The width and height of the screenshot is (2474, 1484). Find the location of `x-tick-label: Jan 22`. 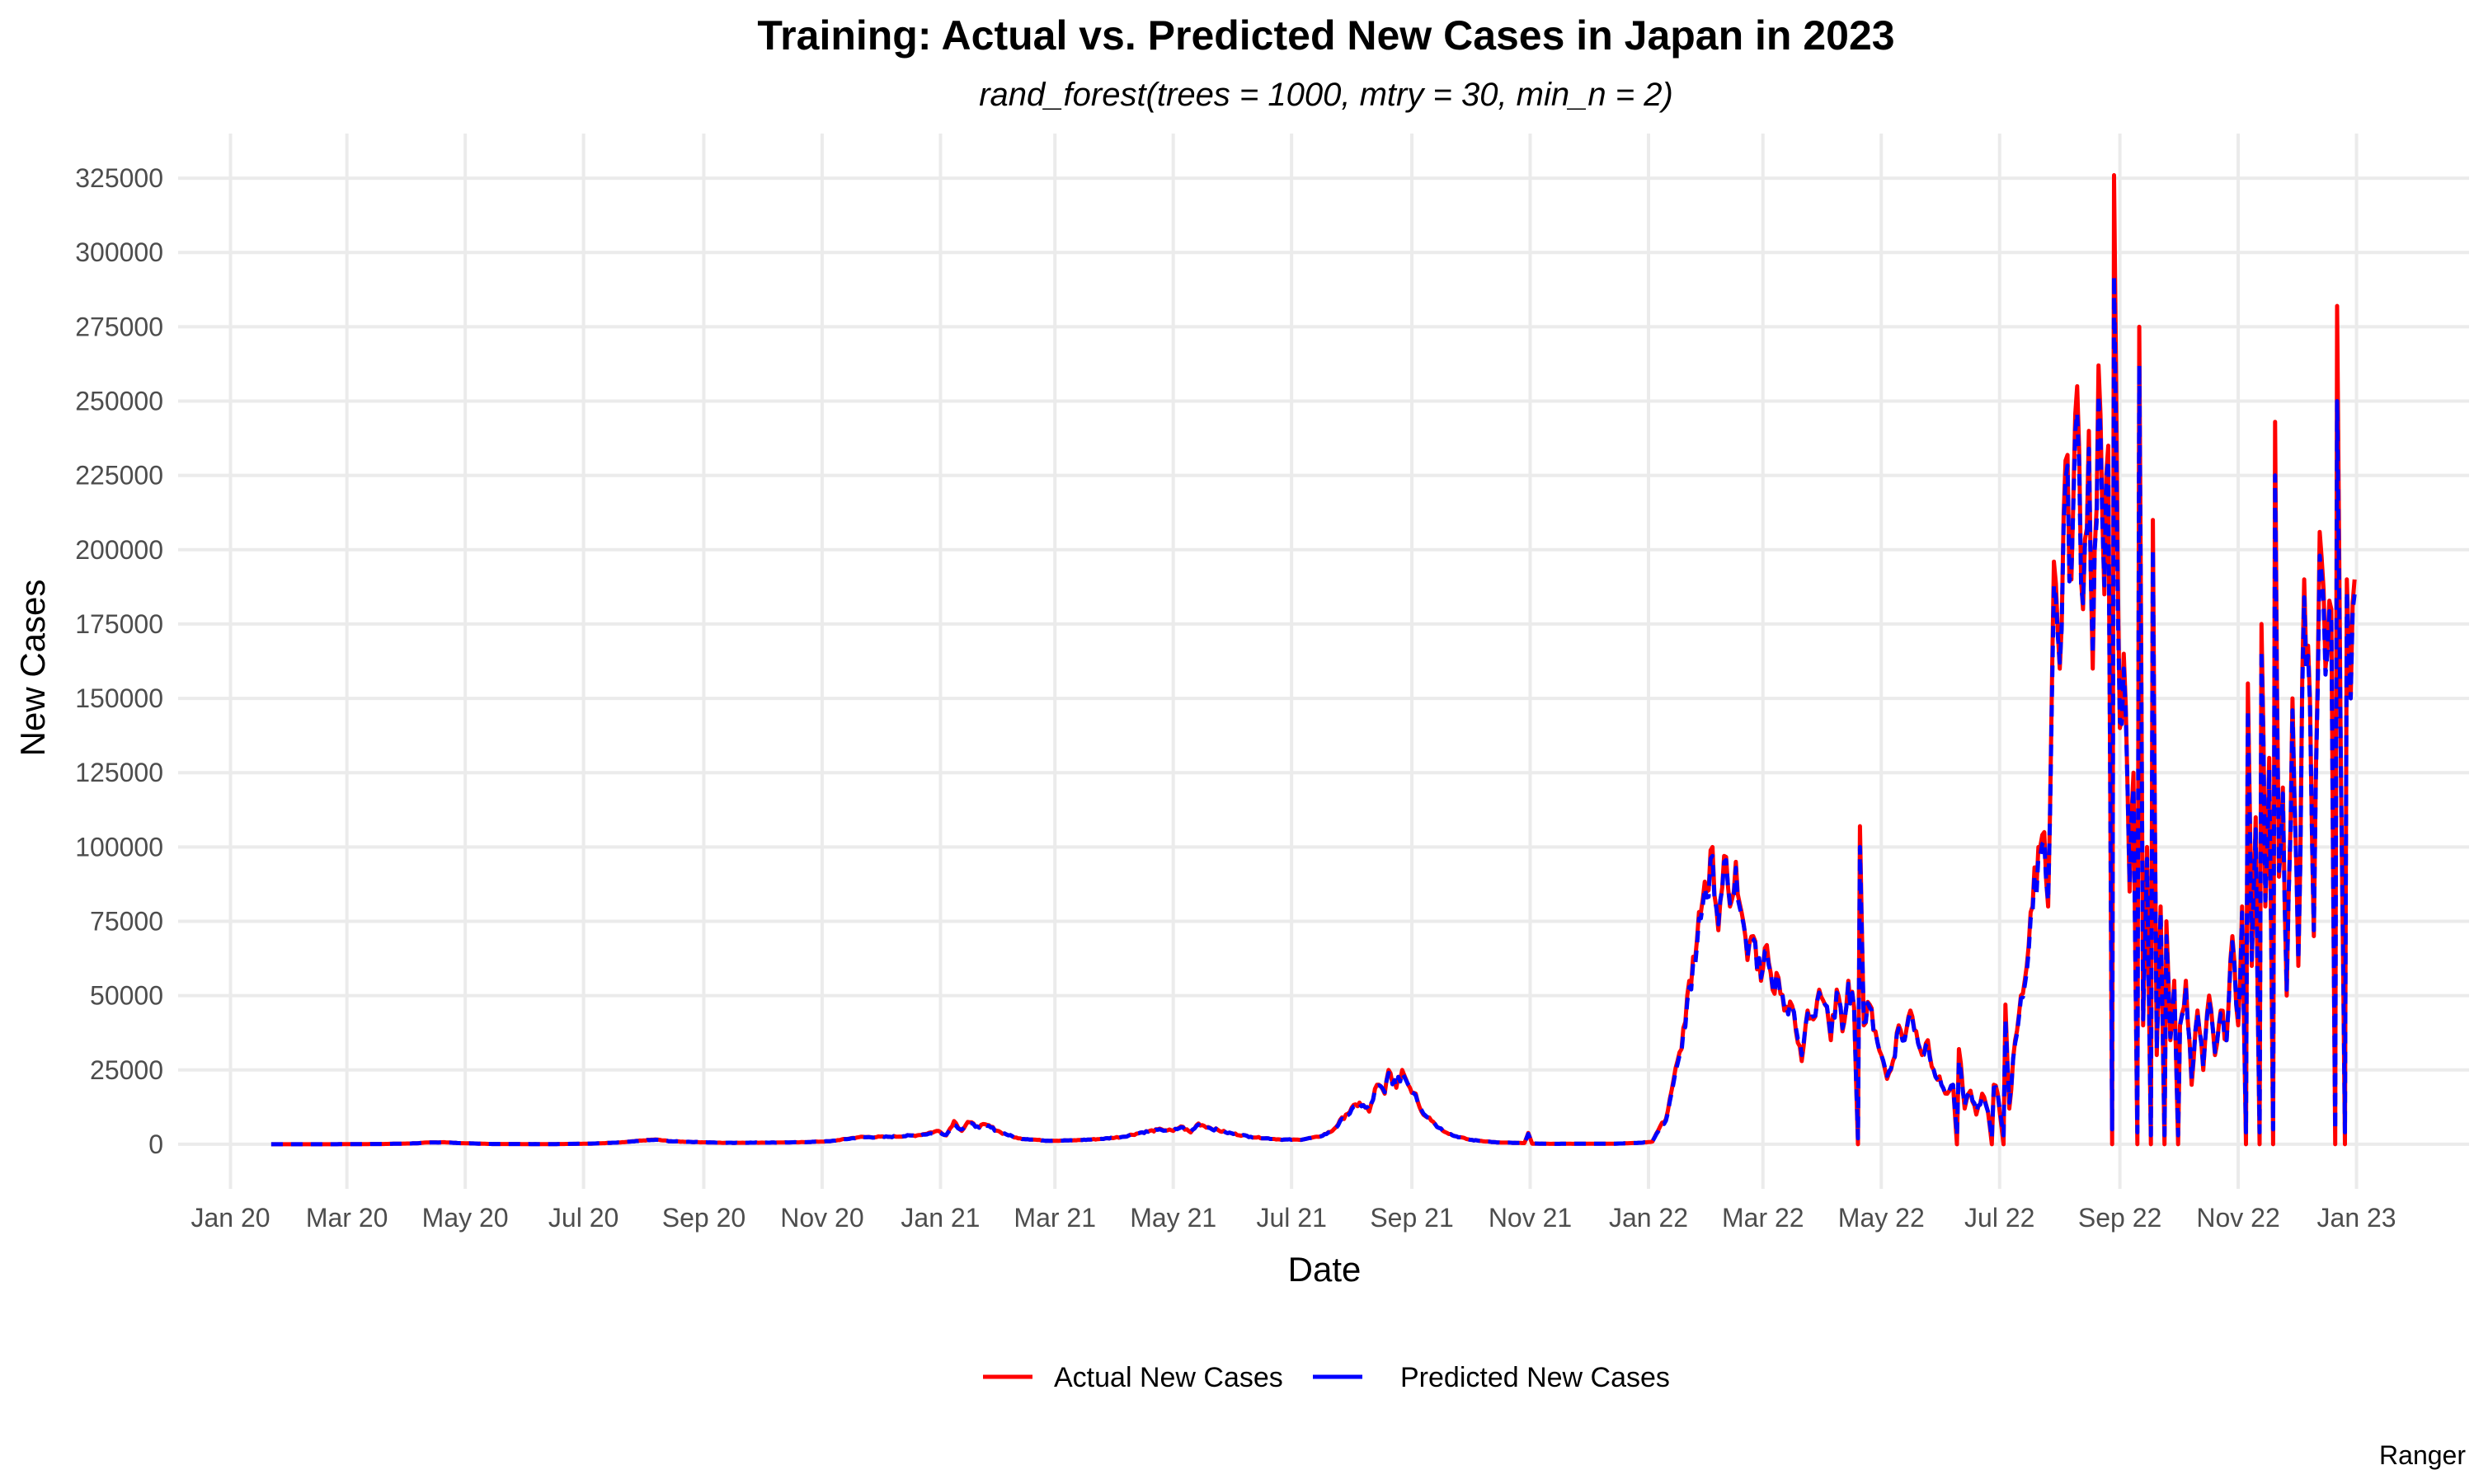

x-tick-label: Jan 22 is located at coordinates (1648, 1218).